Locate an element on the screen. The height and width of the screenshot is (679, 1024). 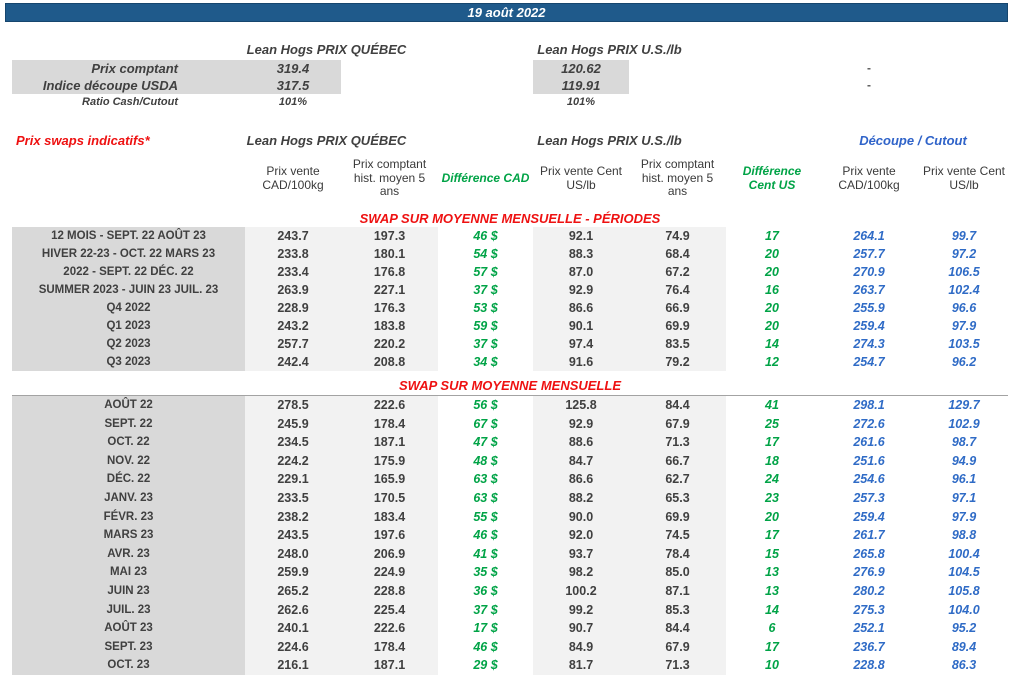
cell: 216.1 is located at coordinates (293, 665).